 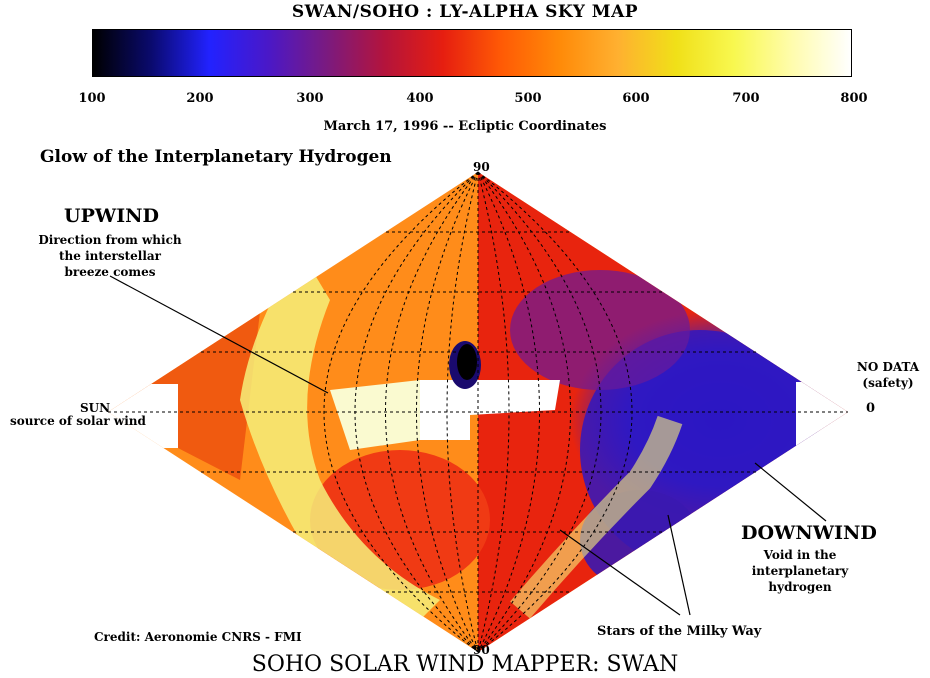 What do you see at coordinates (465, 12) in the screenshot?
I see `map-title-banner: SWAN/SOHO : LY-ALPHA SKY MAP` at bounding box center [465, 12].